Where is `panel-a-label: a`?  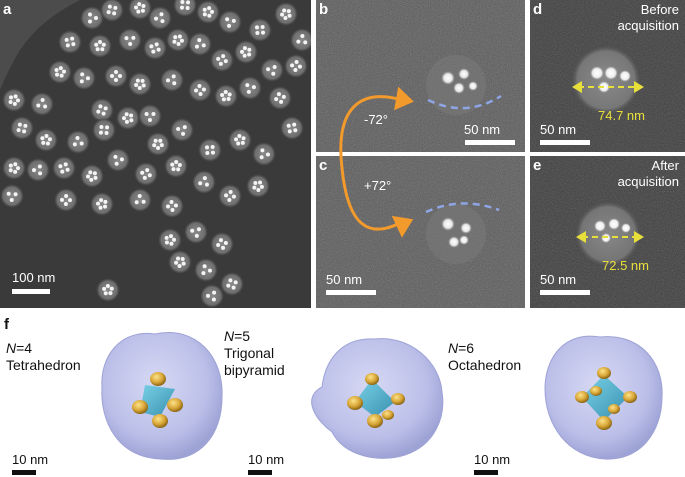
panel-a-label: a is located at coordinates (7, 9).